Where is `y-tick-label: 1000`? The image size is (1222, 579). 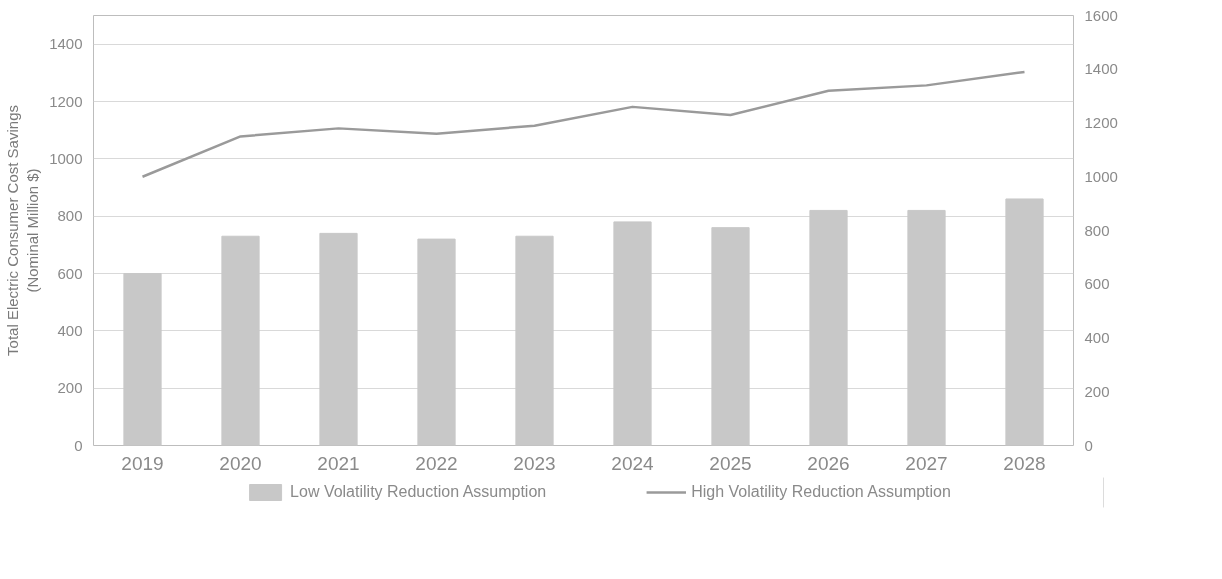 y-tick-label: 1000 is located at coordinates (66, 158).